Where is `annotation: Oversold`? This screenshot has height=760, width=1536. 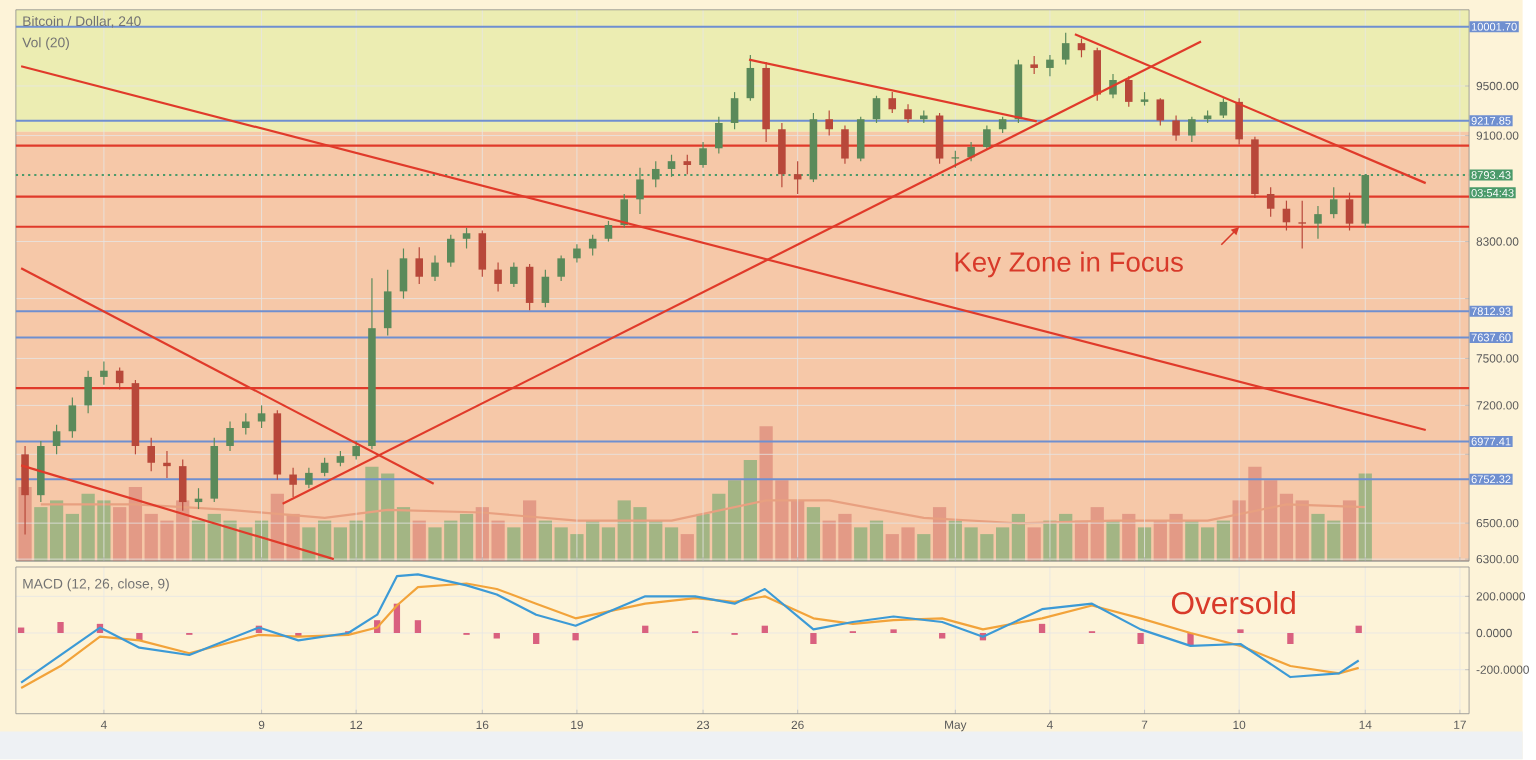
annotation: Oversold is located at coordinates (1233, 603).